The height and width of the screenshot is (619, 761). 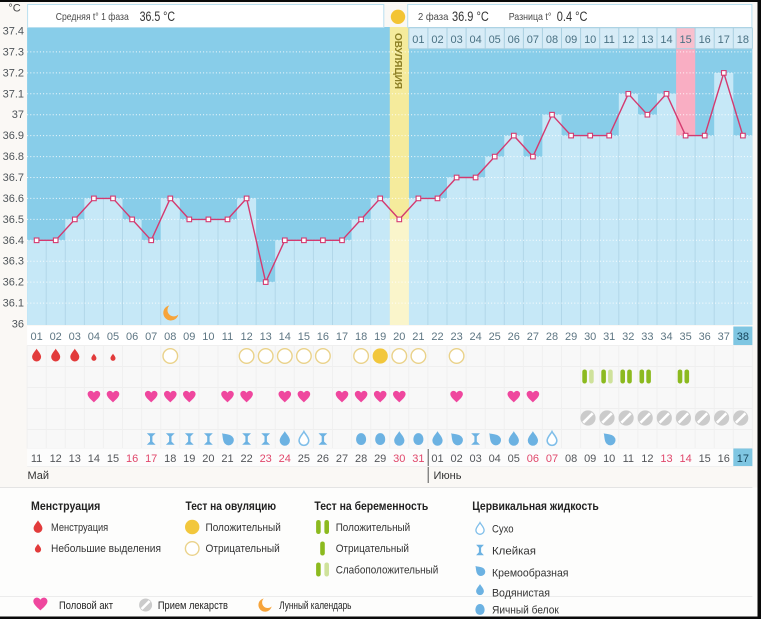 What do you see at coordinates (397, 61) in the screenshot?
I see `svg-text: ОВУЛЯЦИЯ` at bounding box center [397, 61].